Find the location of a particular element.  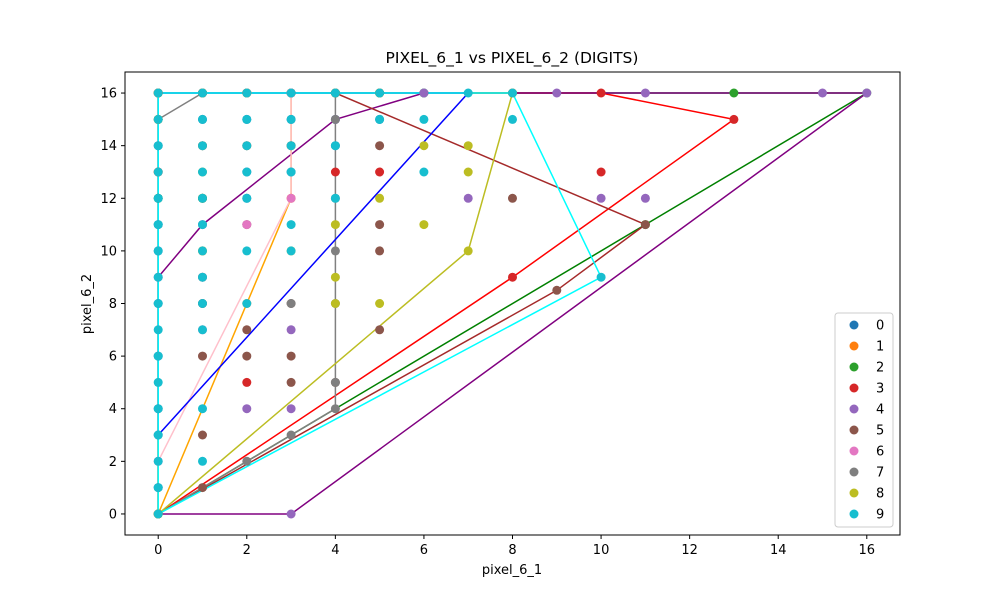

legend-label-5: 5 is located at coordinates (880, 431).